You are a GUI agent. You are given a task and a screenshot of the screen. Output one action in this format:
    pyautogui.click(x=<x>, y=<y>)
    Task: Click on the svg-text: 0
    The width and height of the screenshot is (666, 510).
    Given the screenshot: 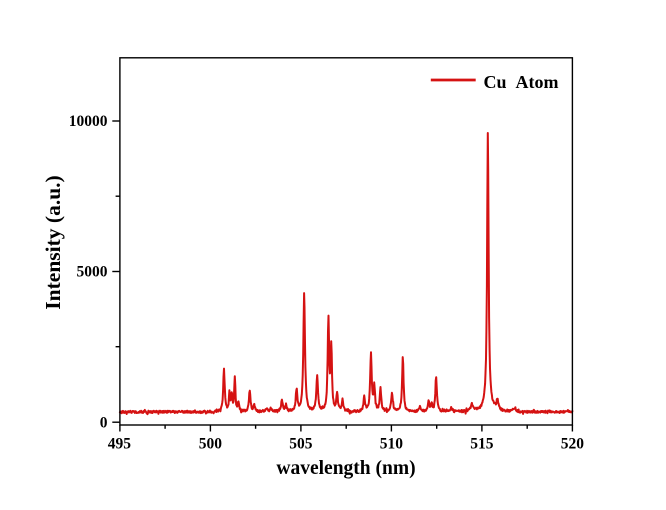 What is the action you would take?
    pyautogui.click(x=104, y=422)
    